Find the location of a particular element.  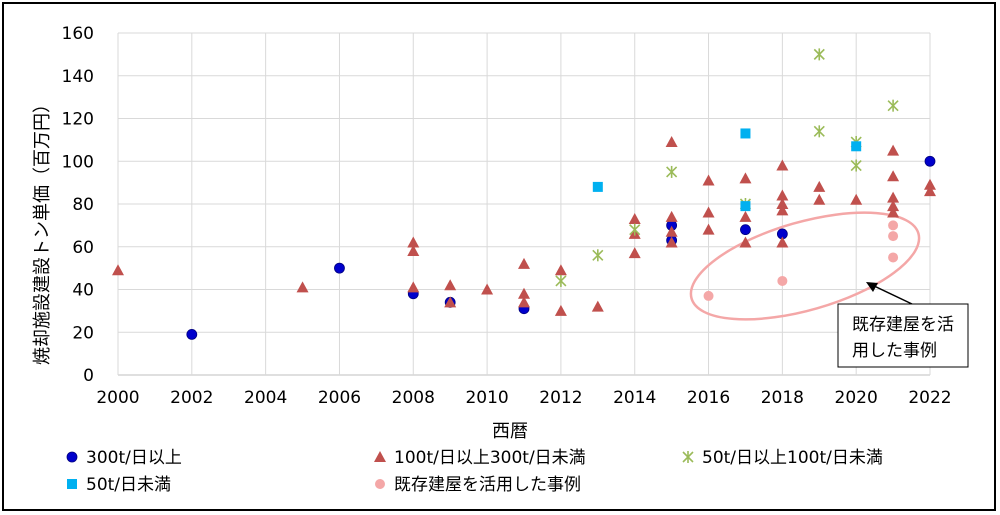

callout: 既存建屋を活 用した事例 is located at coordinates (903, 325).